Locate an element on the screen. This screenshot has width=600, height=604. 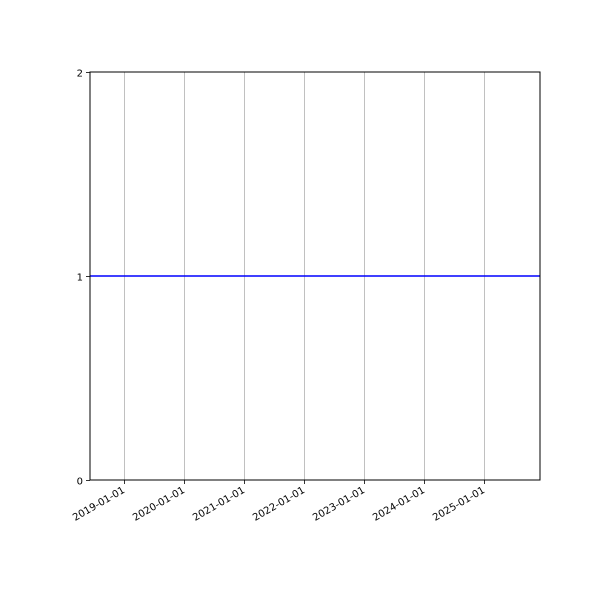
y-axis: 0 1 2 is located at coordinates (83, 278).